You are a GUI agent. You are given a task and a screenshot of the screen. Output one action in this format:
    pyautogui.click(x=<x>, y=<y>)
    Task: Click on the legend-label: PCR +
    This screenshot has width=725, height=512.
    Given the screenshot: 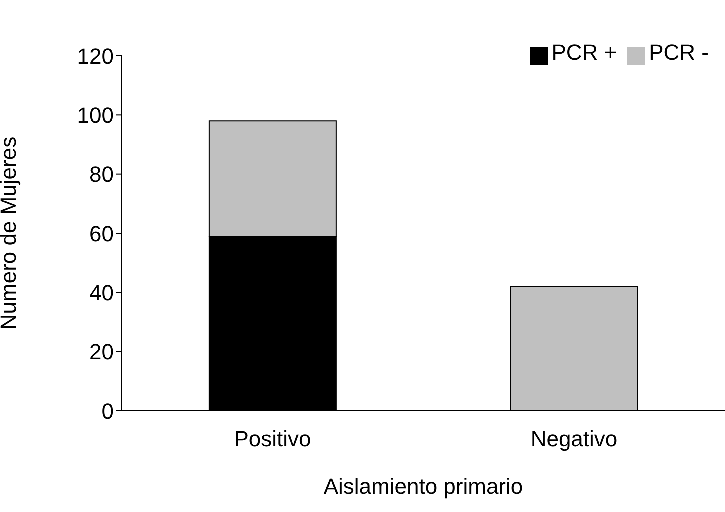 What is the action you would take?
    pyautogui.click(x=585, y=52)
    